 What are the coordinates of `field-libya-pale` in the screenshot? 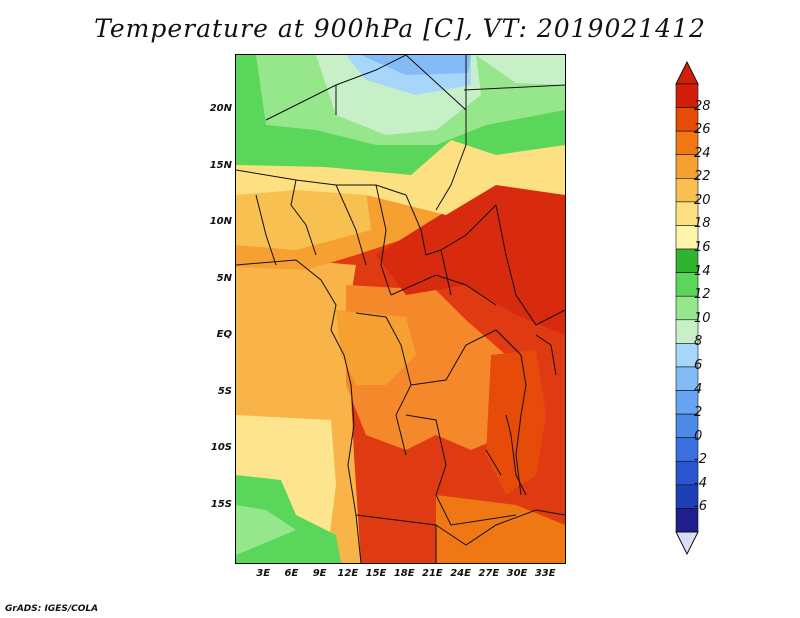 It's located at (520, 70).